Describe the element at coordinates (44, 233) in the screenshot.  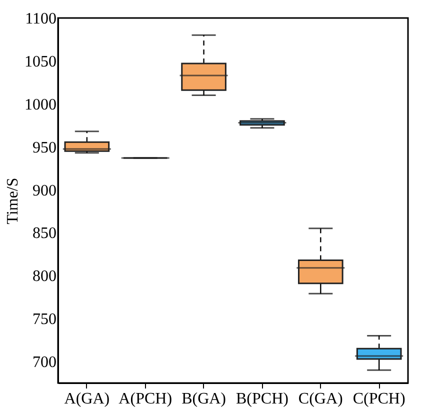
I see `y-tick-label: 850` at that location.